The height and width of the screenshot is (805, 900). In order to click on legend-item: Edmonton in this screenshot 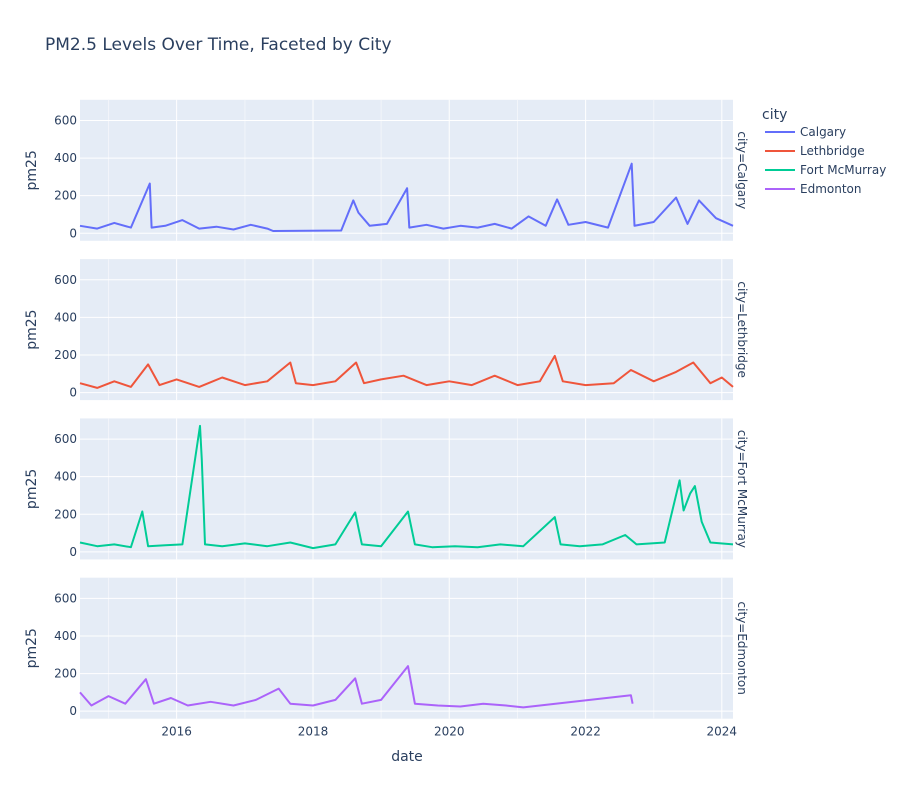, I will do `click(813, 189)`.